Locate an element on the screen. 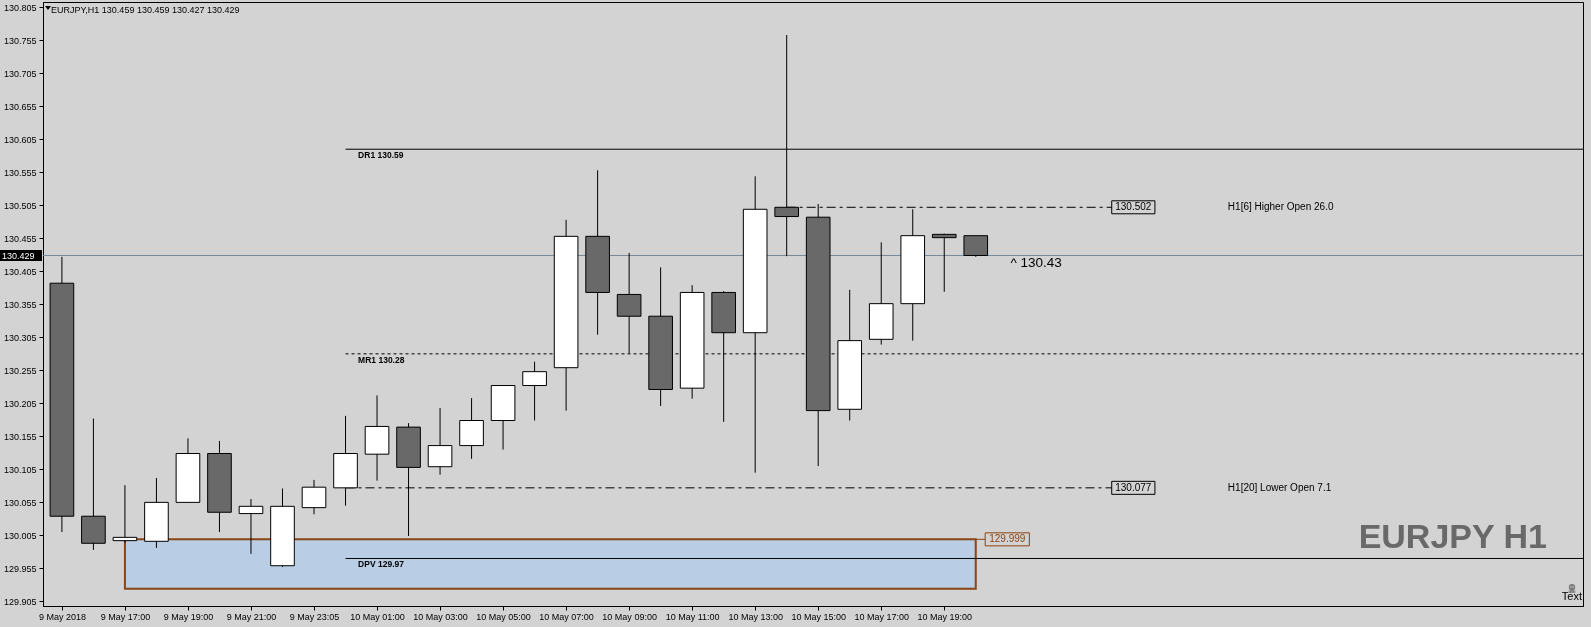  y-tick-label: 130.605 is located at coordinates (20, 139).